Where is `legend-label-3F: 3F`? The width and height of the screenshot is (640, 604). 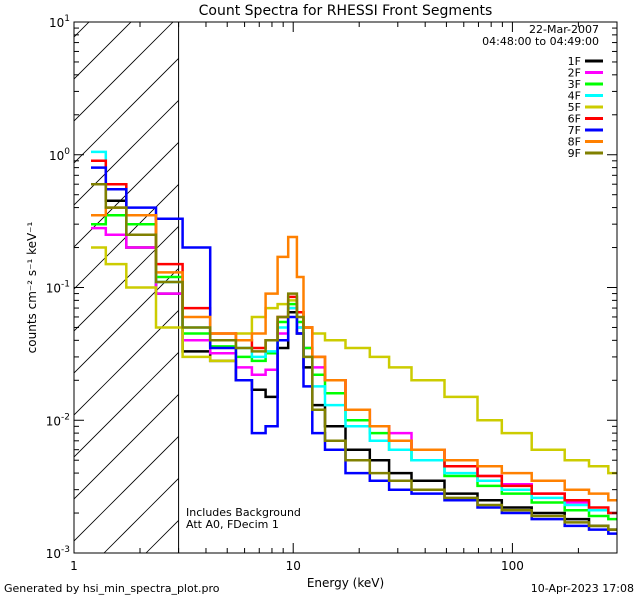 legend-label-3F: 3F is located at coordinates (574, 84).